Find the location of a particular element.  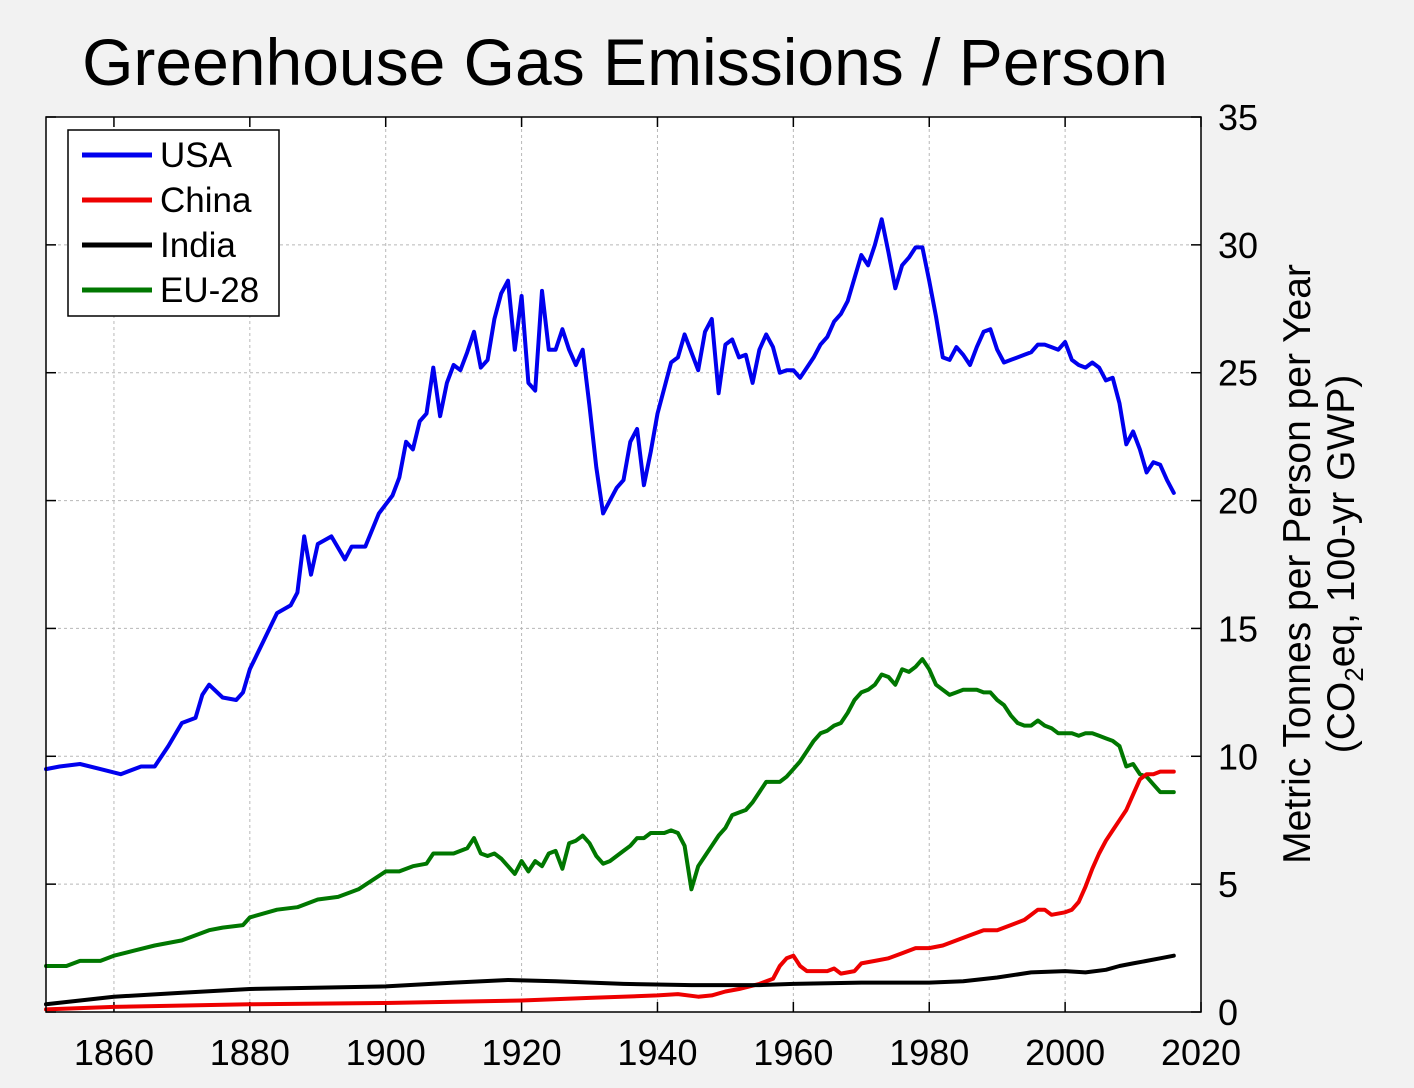

y-tick-label: 15 is located at coordinates (1238, 628).